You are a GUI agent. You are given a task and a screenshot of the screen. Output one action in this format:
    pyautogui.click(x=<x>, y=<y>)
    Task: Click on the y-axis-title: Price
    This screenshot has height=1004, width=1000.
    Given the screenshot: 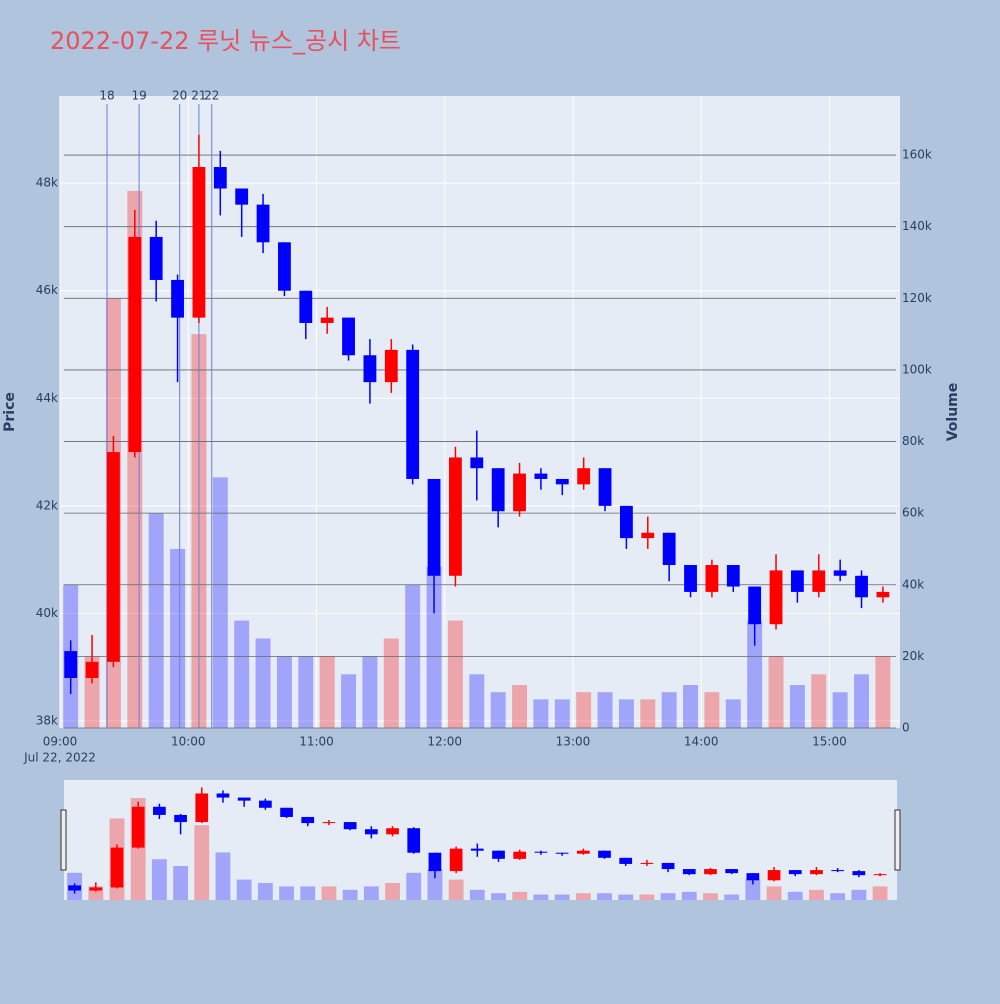 What is the action you would take?
    pyautogui.click(x=10, y=412)
    